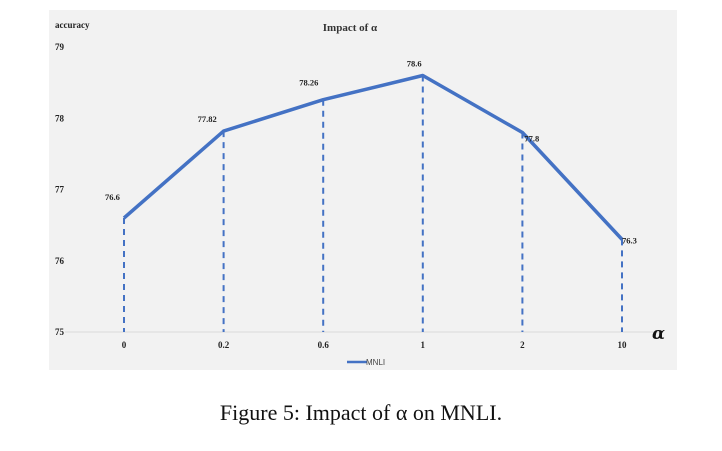 This screenshot has width=722, height=451. I want to click on legend: MNLI, so click(366, 362).